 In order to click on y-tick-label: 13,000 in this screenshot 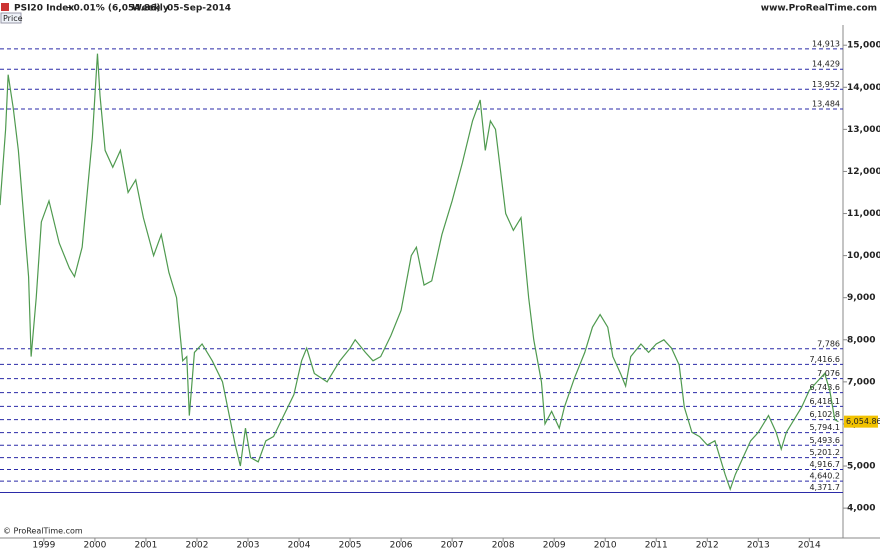, I will do `click(863, 130)`.